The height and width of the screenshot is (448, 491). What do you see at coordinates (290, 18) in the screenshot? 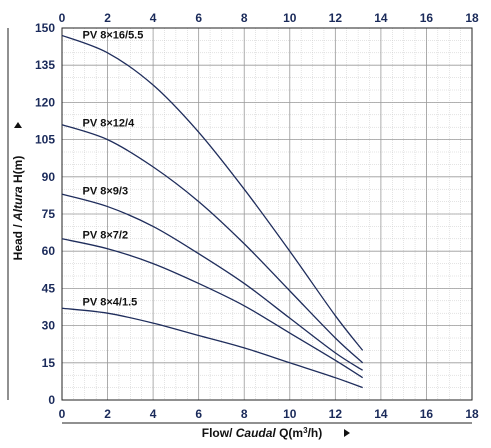
I see `x-tick-label-top: 10` at bounding box center [290, 18].